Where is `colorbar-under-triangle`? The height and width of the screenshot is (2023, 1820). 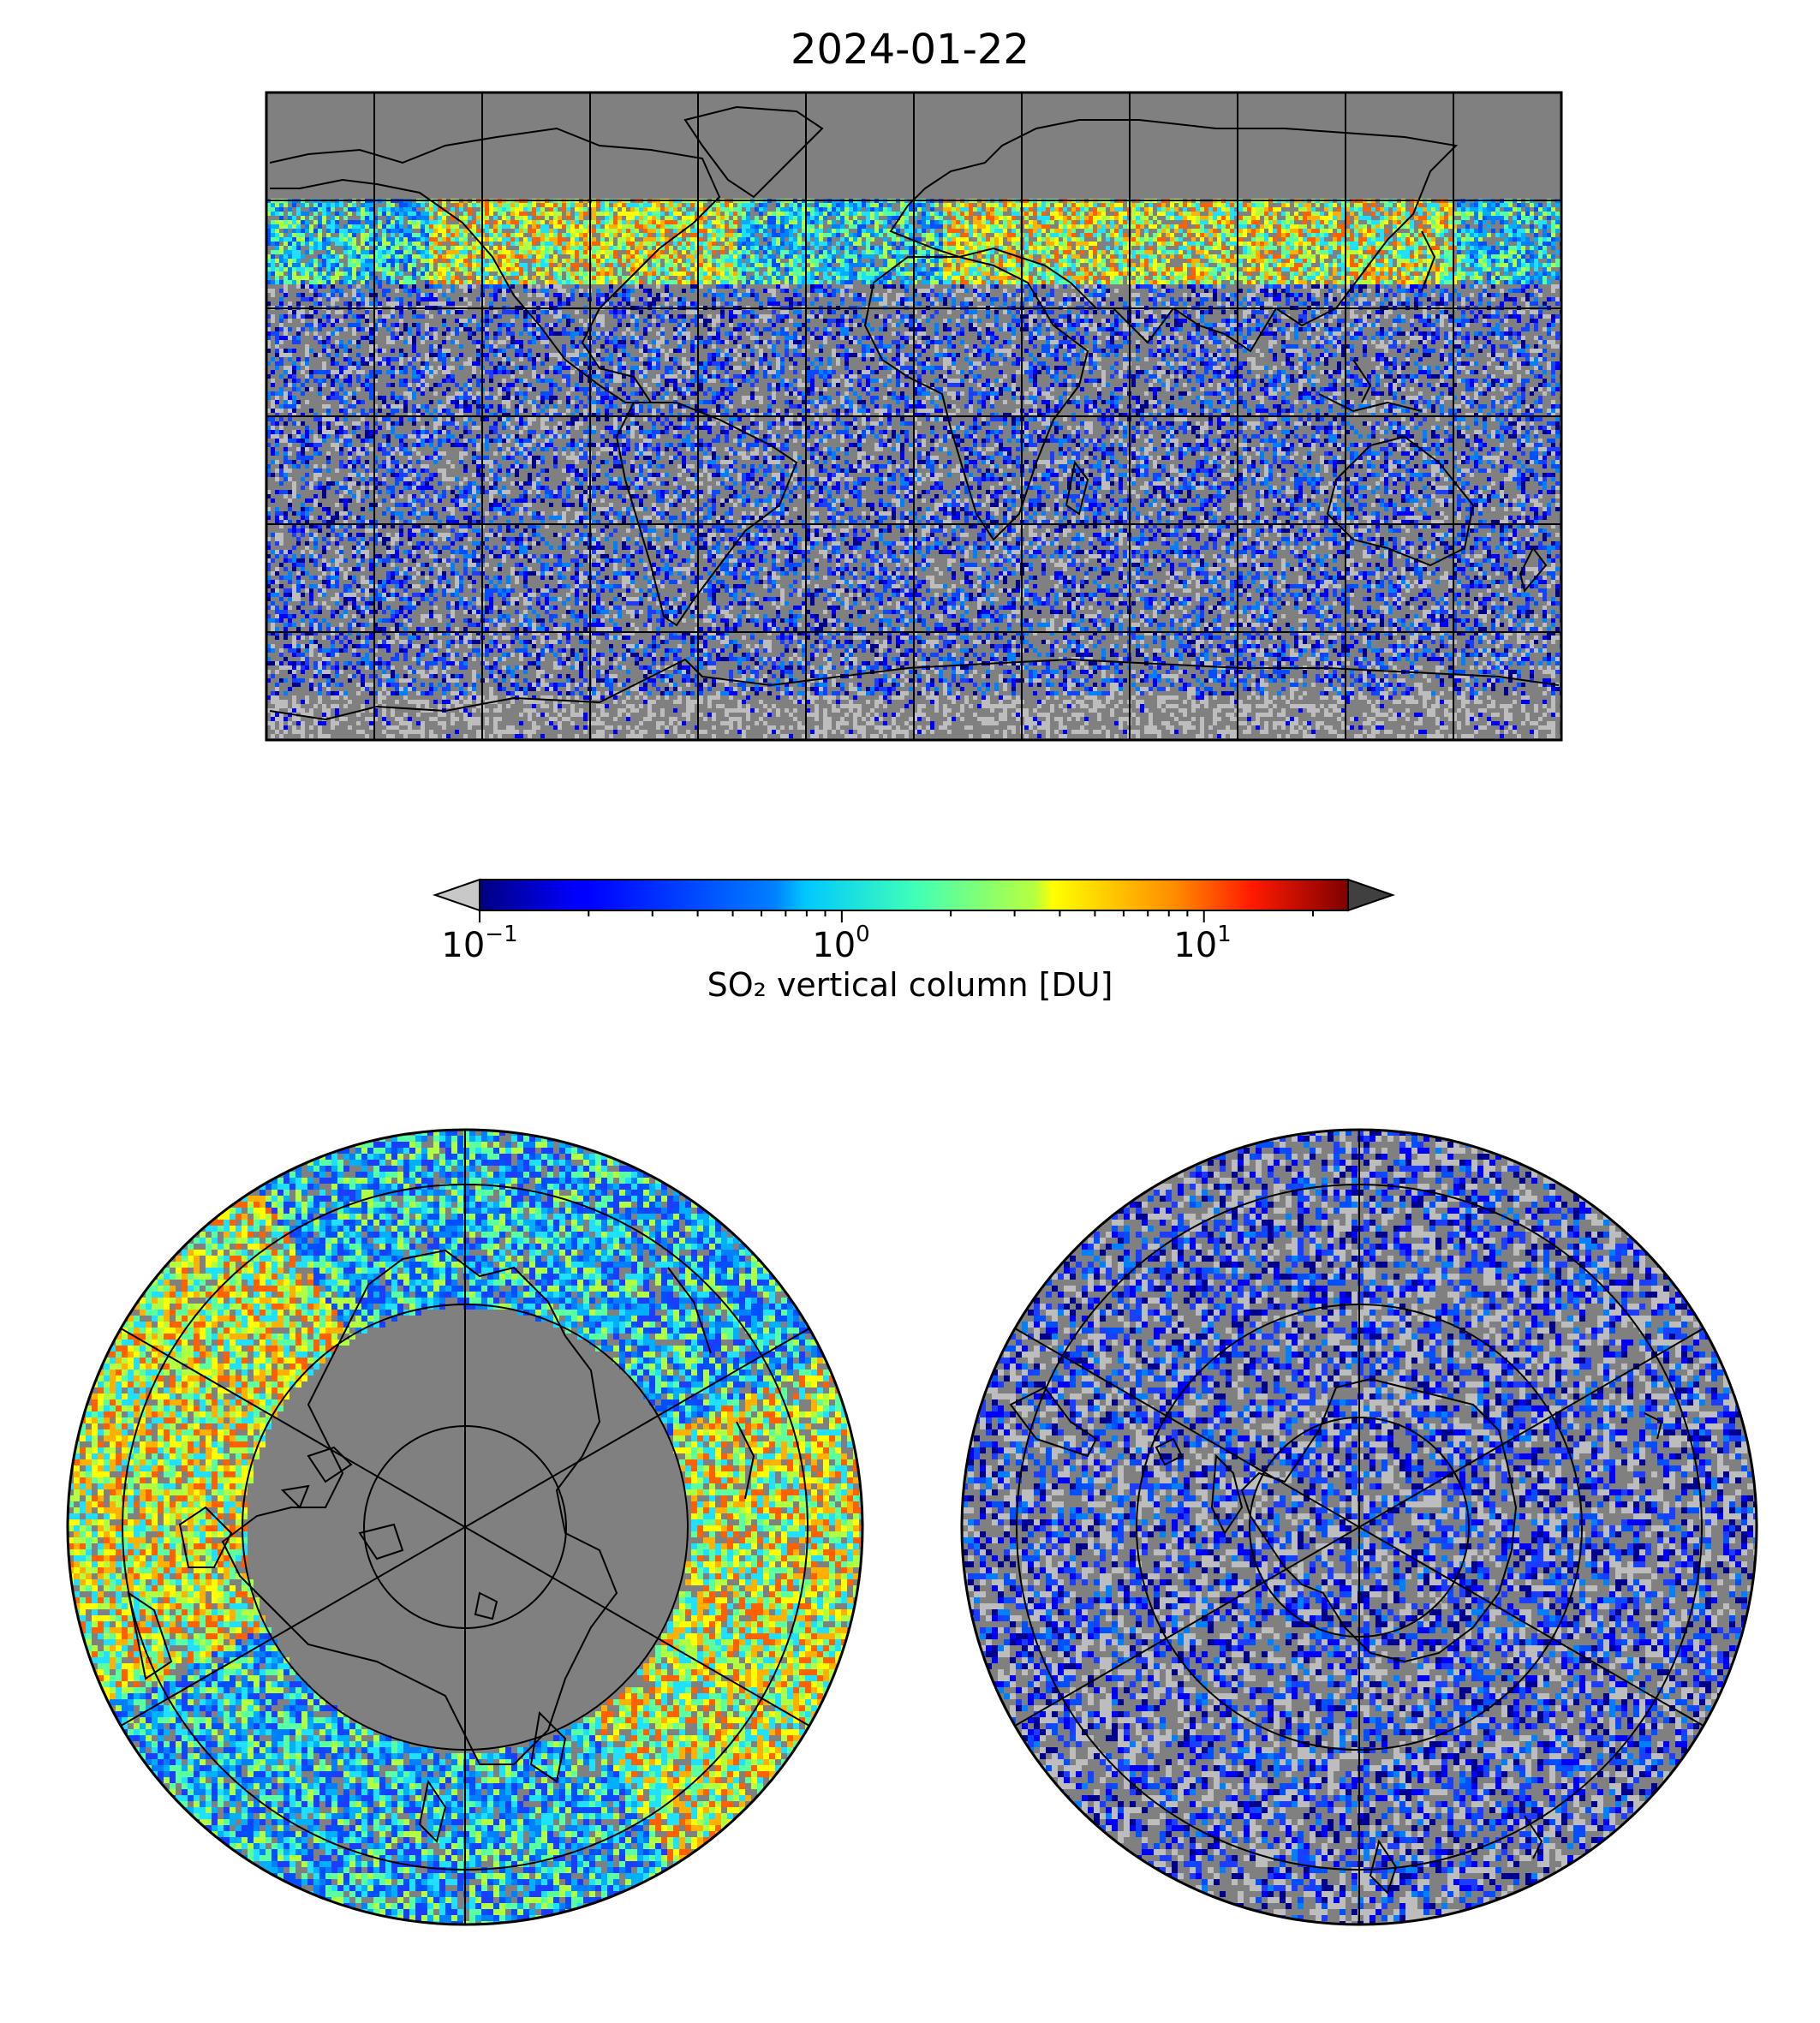 colorbar-under-triangle is located at coordinates (456, 895).